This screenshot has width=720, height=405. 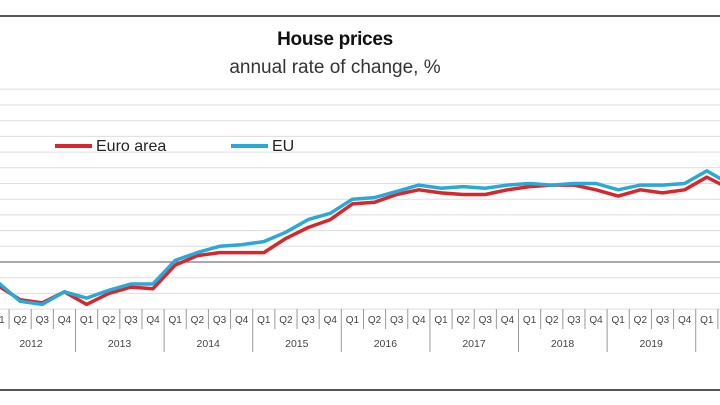 What do you see at coordinates (360, 390) in the screenshot?
I see `frame-bottom-border` at bounding box center [360, 390].